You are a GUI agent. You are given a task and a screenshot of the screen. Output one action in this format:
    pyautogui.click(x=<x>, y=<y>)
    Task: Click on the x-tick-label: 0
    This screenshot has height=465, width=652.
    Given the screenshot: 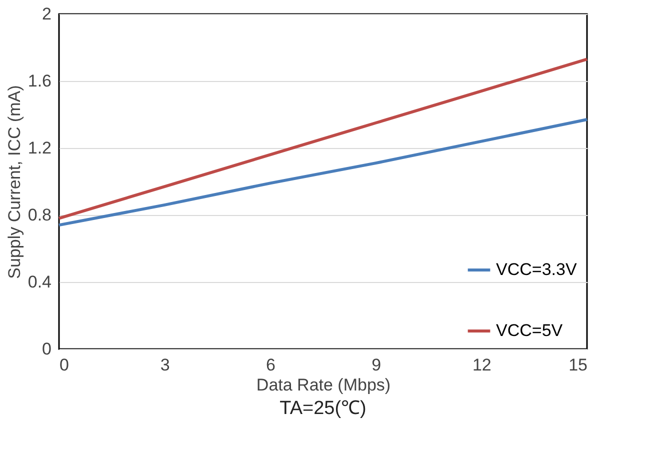 What is the action you would take?
    pyautogui.click(x=64, y=365)
    